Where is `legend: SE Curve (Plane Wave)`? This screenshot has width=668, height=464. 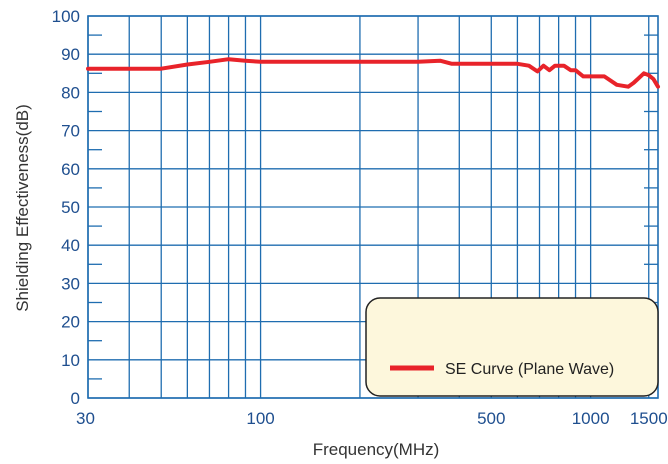
legend: SE Curve (Plane Wave) is located at coordinates (512, 347).